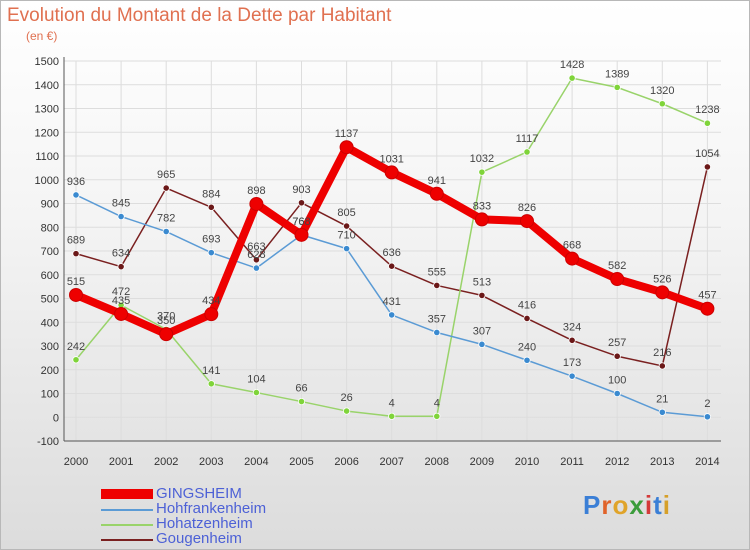  What do you see at coordinates (42, 36) in the screenshot?
I see `unit-label: (en €)` at bounding box center [42, 36].